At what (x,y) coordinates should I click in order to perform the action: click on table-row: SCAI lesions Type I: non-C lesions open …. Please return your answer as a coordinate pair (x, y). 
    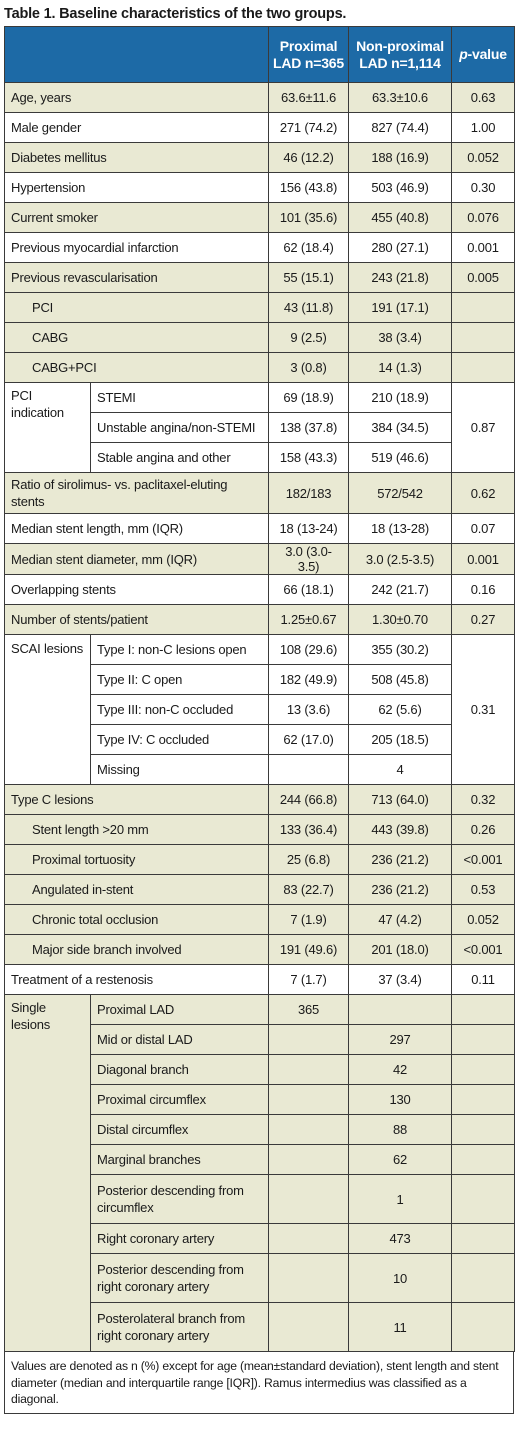
    Looking at the image, I should click on (259, 709).